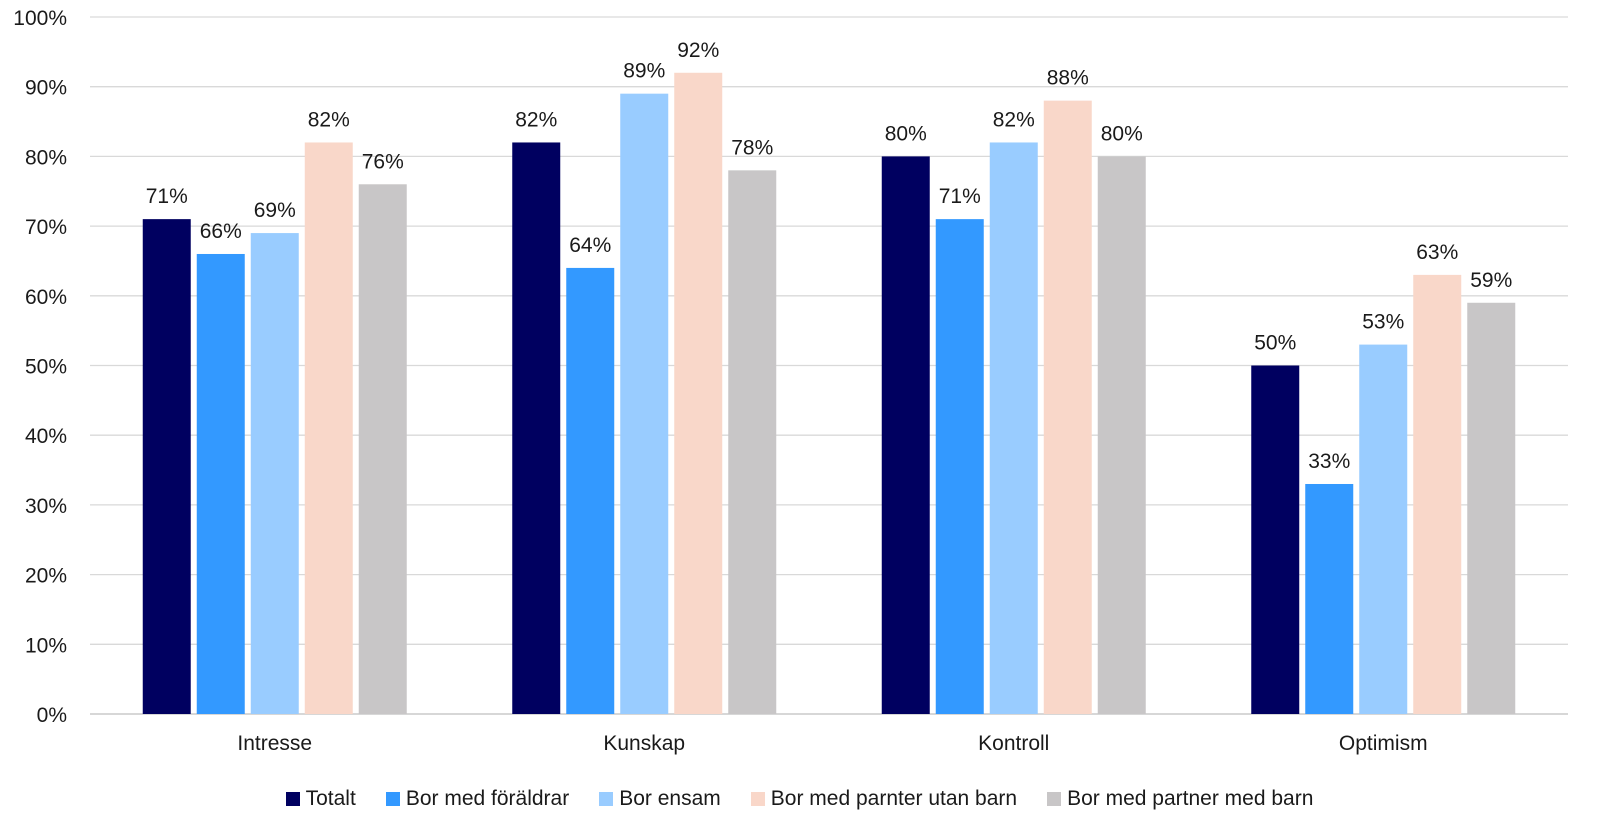  Describe the element at coordinates (752, 147) in the screenshot. I see `data-label: 78%` at that location.